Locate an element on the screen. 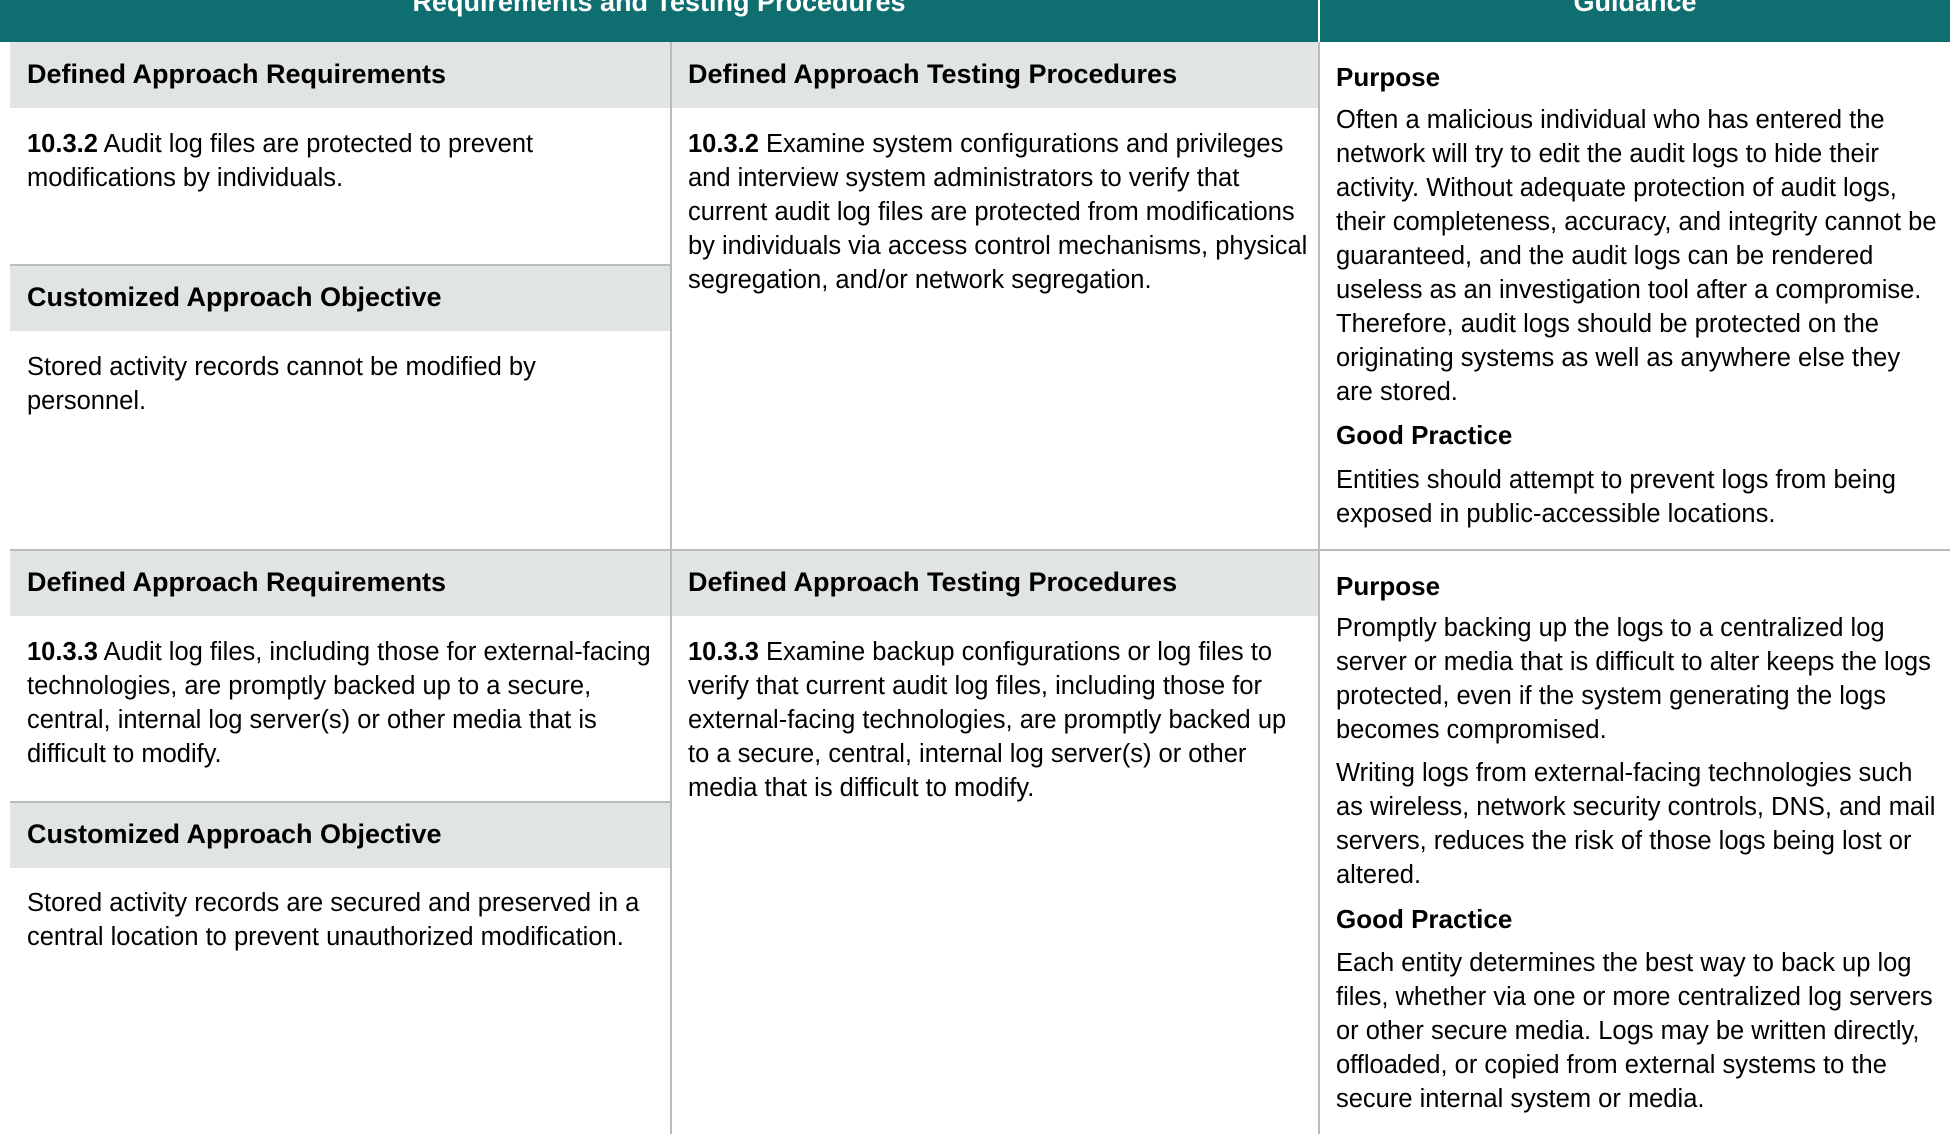 The height and width of the screenshot is (1134, 1950). header-guidance-title: Guidance is located at coordinates (1635, 8).